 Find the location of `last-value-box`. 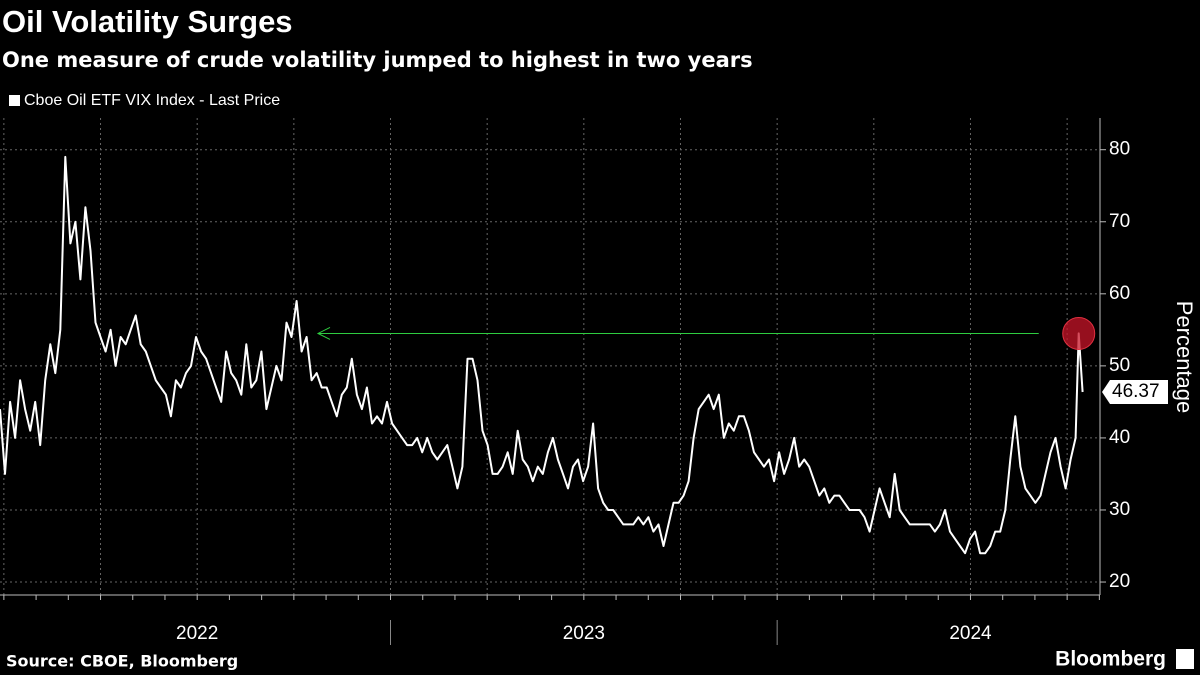

last-value-box is located at coordinates (1135, 392).